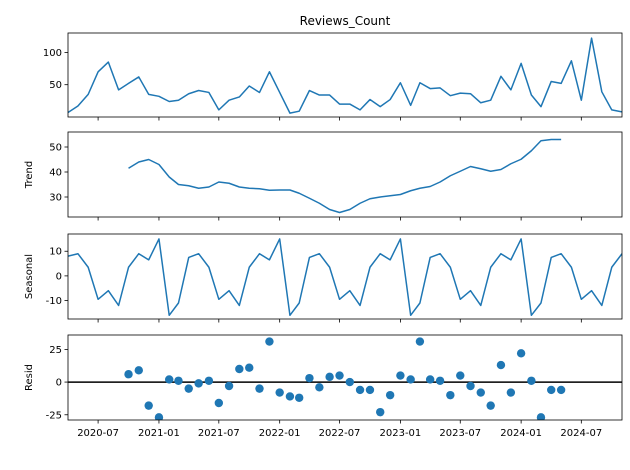 Image resolution: width=630 pixels, height=470 pixels. What do you see at coordinates (55, 252) in the screenshot?
I see `y-tick-label: 10` at bounding box center [55, 252].